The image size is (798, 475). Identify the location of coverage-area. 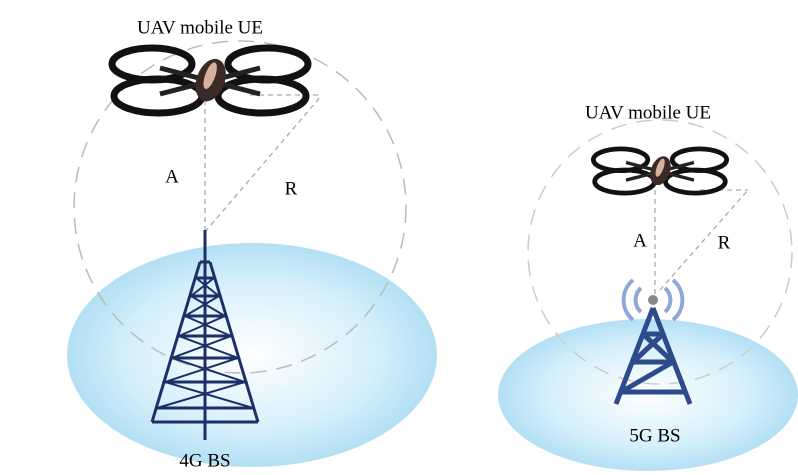
(648, 395).